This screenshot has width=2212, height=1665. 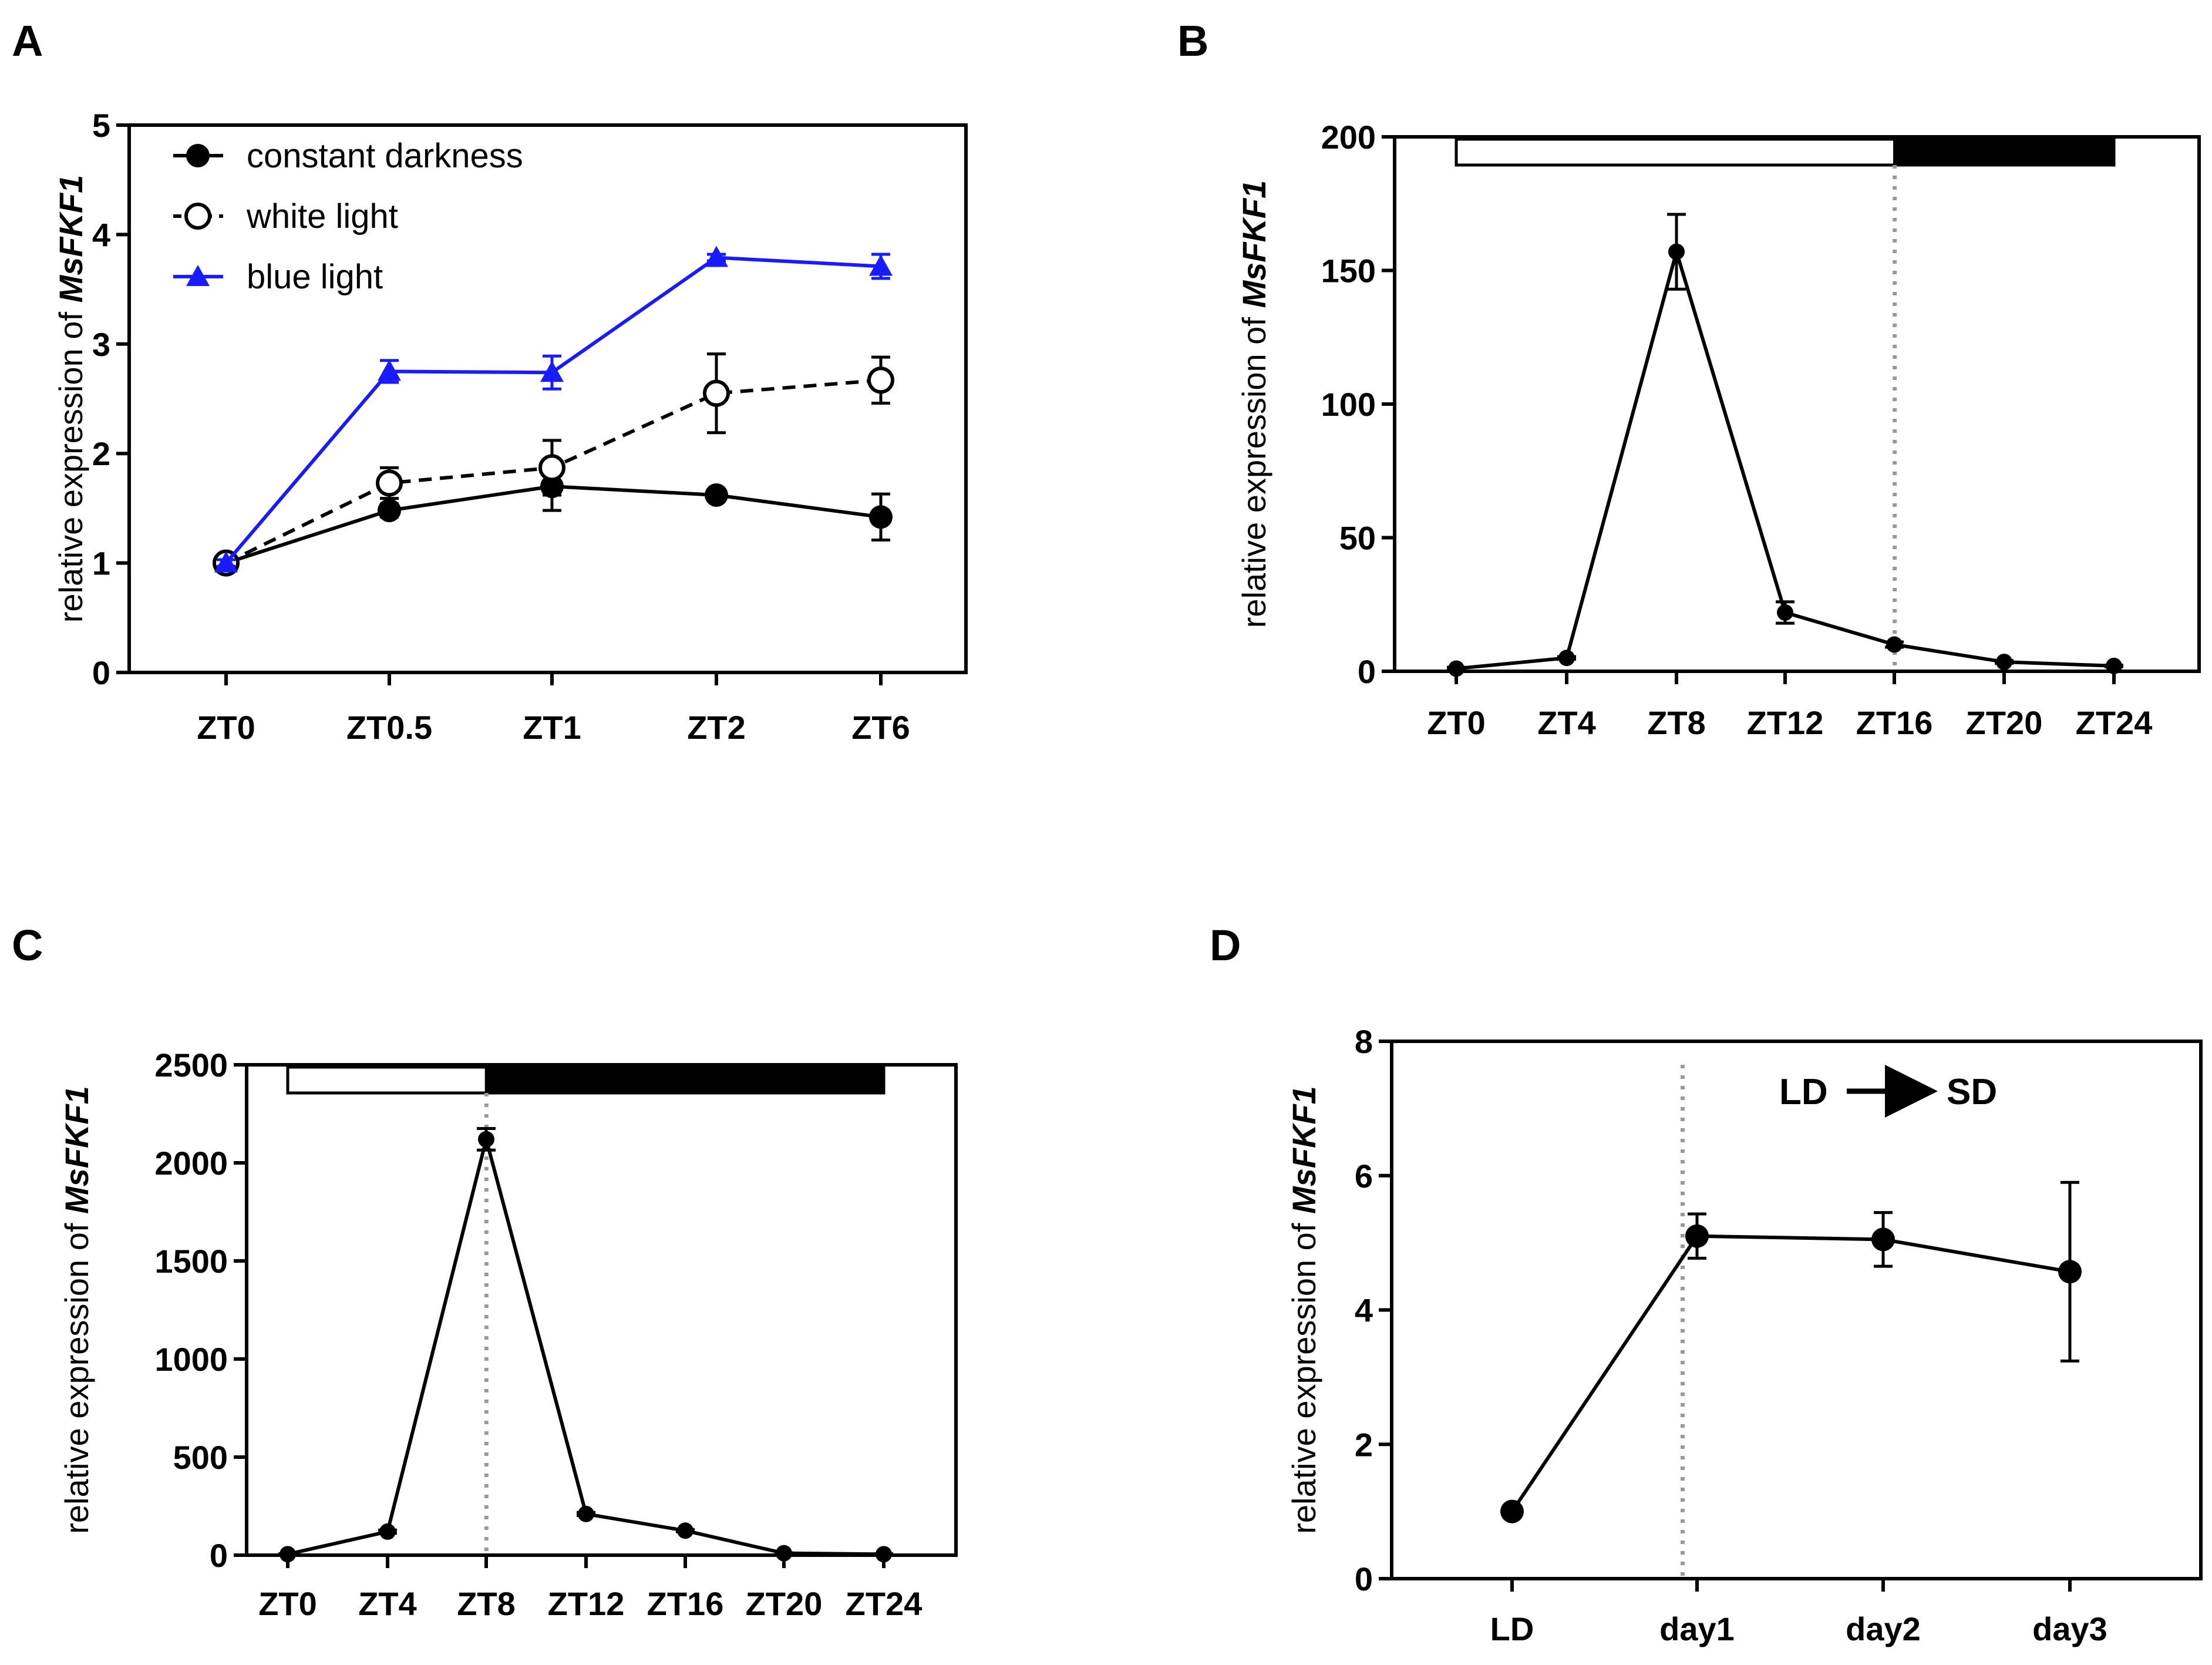 I want to click on x-tick-label: LD, so click(x=1512, y=1628).